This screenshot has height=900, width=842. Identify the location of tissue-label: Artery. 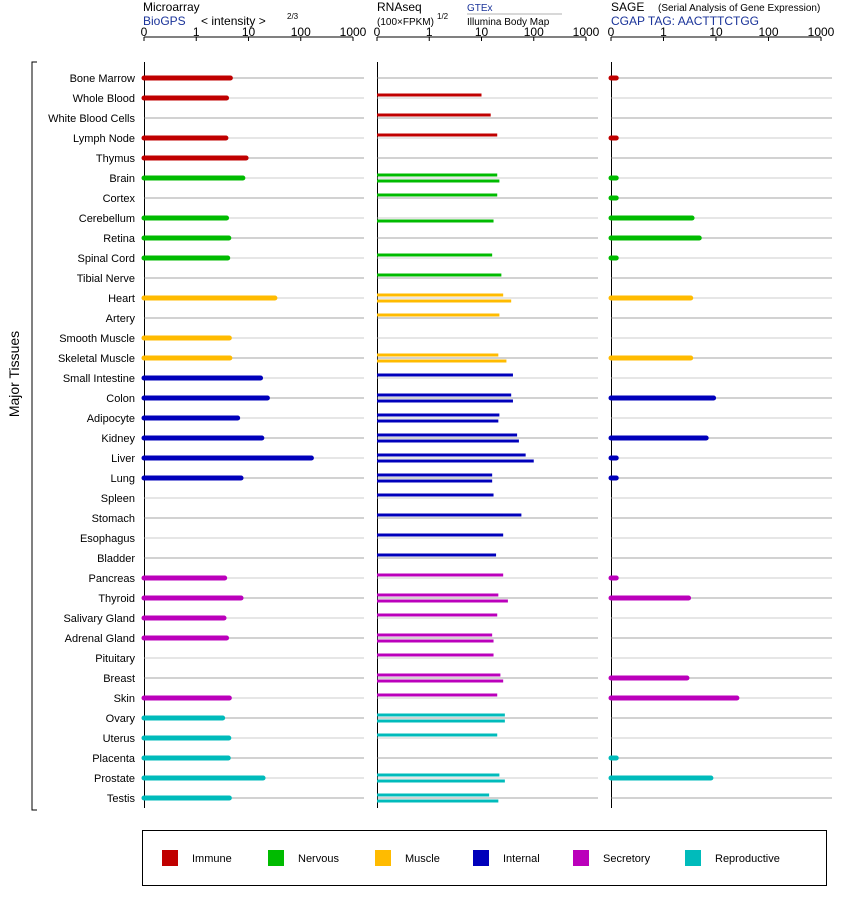
(121, 319).